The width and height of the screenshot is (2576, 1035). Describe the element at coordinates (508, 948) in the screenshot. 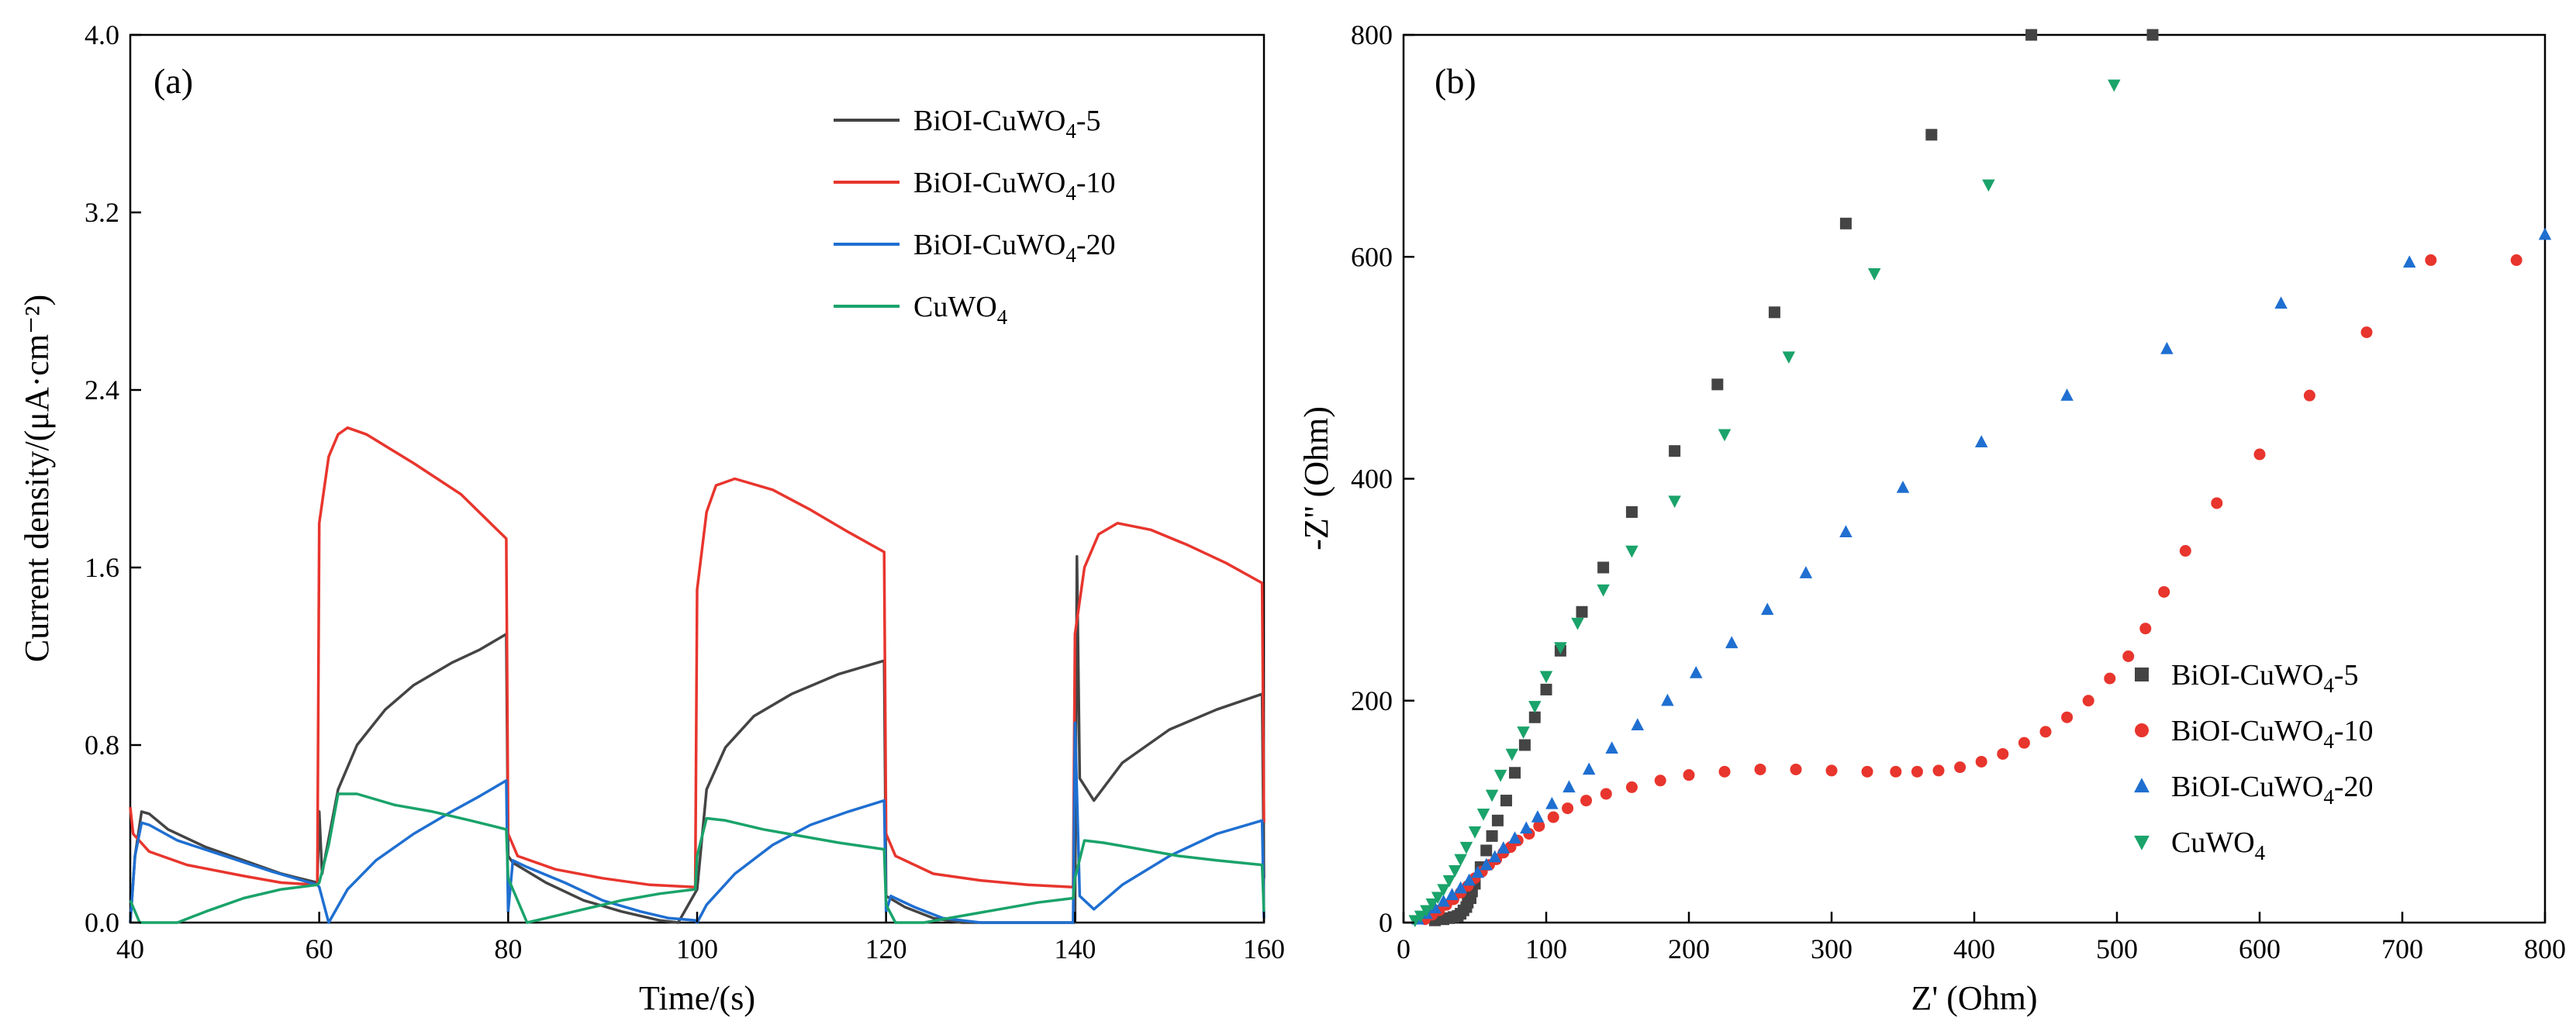

I see `panel-a-x-tick-label: 80` at that location.